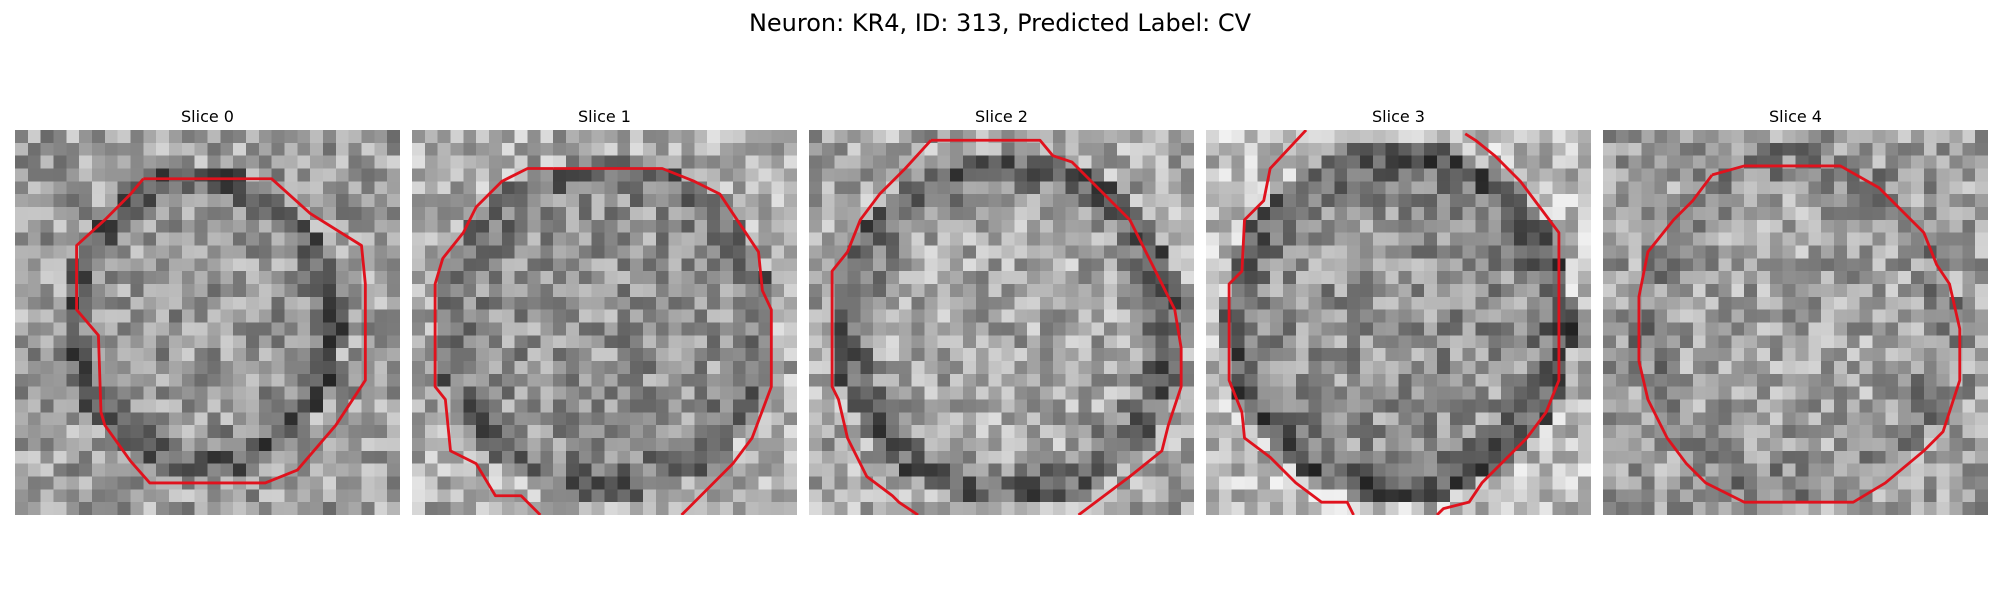 This screenshot has height=600, width=2000. Describe the element at coordinates (1398, 116) in the screenshot. I see `slice-title: Slice 3` at that location.